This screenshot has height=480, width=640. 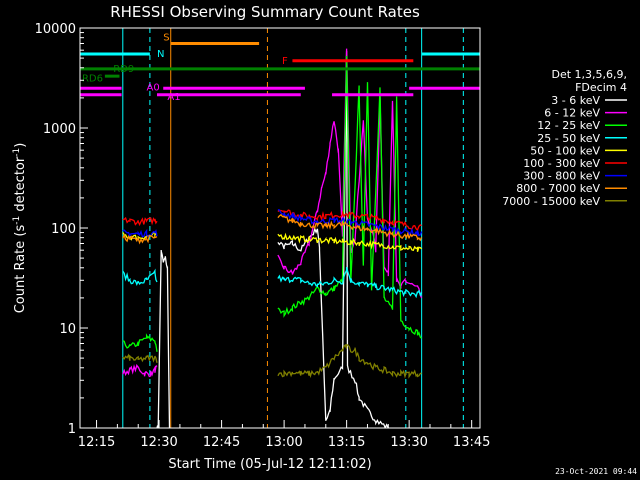 What do you see at coordinates (265, 12) in the screenshot?
I see `chart-title: RHESSI Observing Summary Count Rates` at bounding box center [265, 12].